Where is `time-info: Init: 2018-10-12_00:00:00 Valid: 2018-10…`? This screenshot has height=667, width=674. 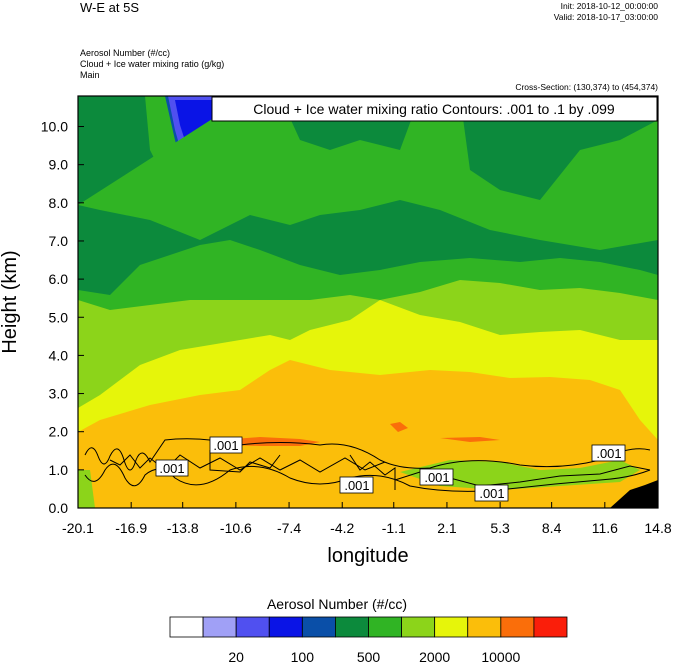
time-info: Init: 2018-10-12_00:00:00 Valid: 2018-10… is located at coordinates (606, 12).